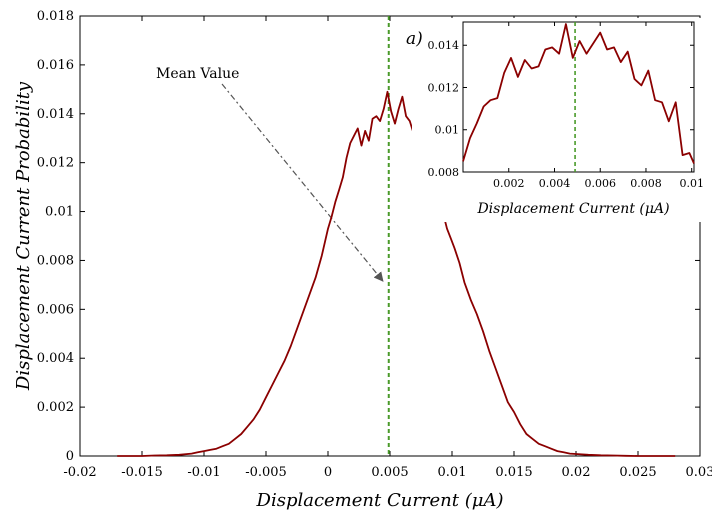 Image resolution: width=712 pixels, height=514 pixels. What do you see at coordinates (55, 309) in the screenshot?
I see `y-tick-label: 0.006` at bounding box center [55, 309].